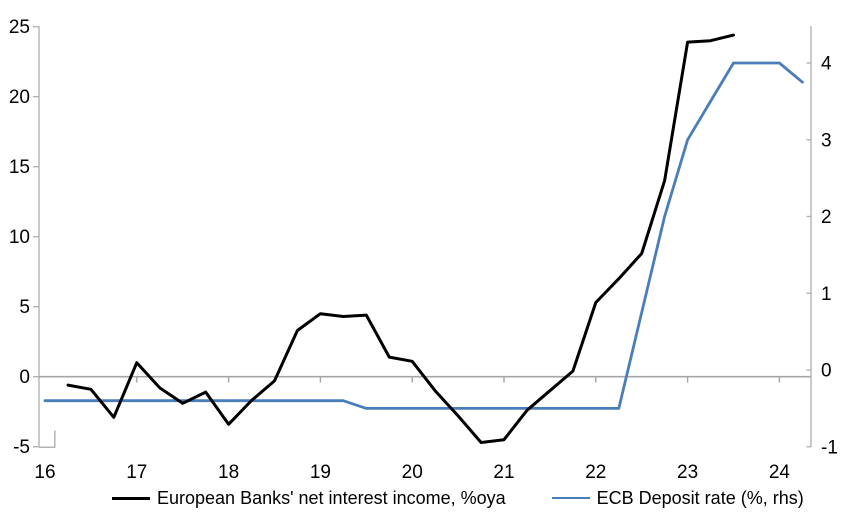 This screenshot has height=531, width=852. What do you see at coordinates (136, 472) in the screenshot?
I see `x-axis-tick-label: 17` at bounding box center [136, 472].